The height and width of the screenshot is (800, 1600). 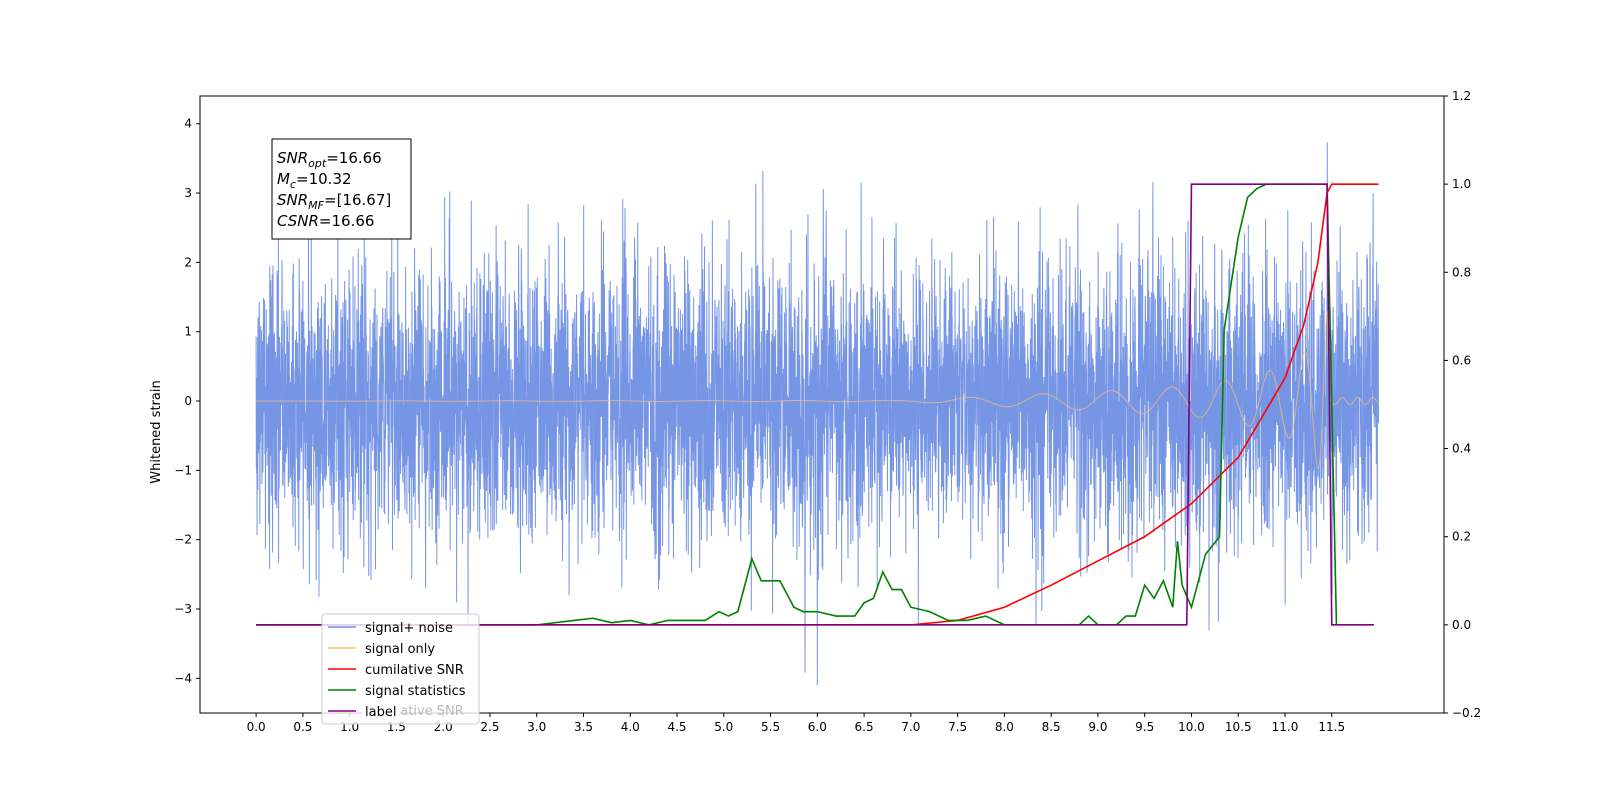 I want to click on y2-tick-label: 1.2, so click(x=1461, y=96).